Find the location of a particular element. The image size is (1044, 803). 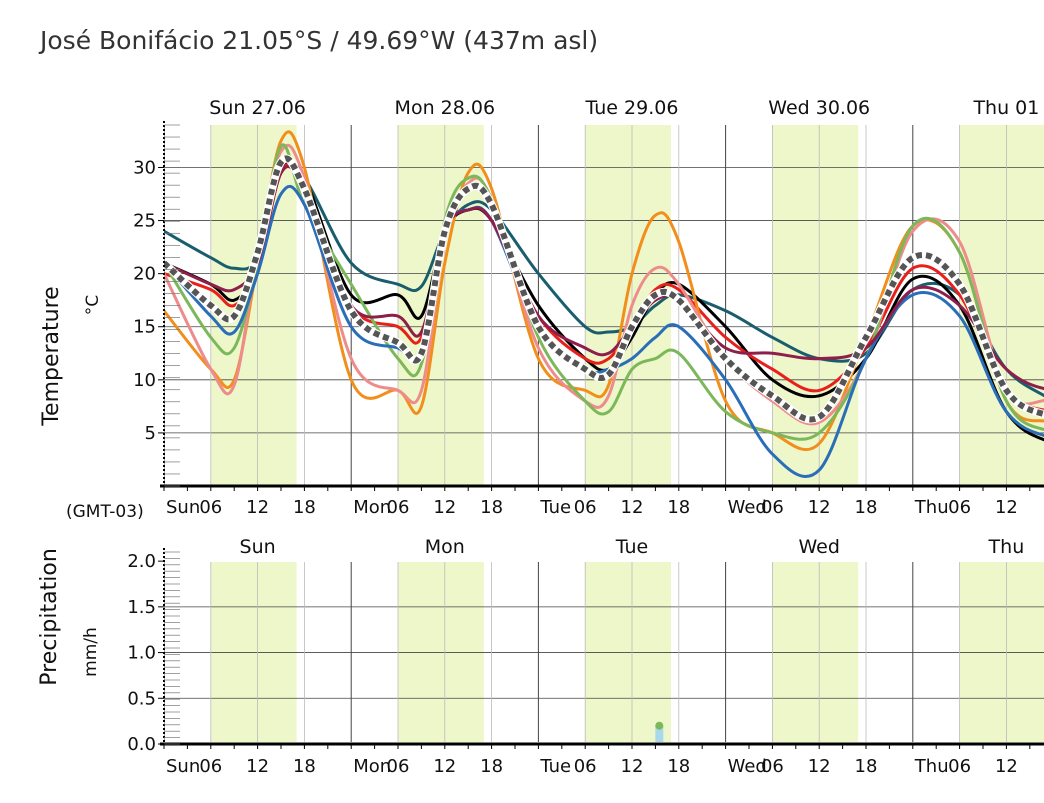

y-tick-label: 20 is located at coordinates (144, 274).